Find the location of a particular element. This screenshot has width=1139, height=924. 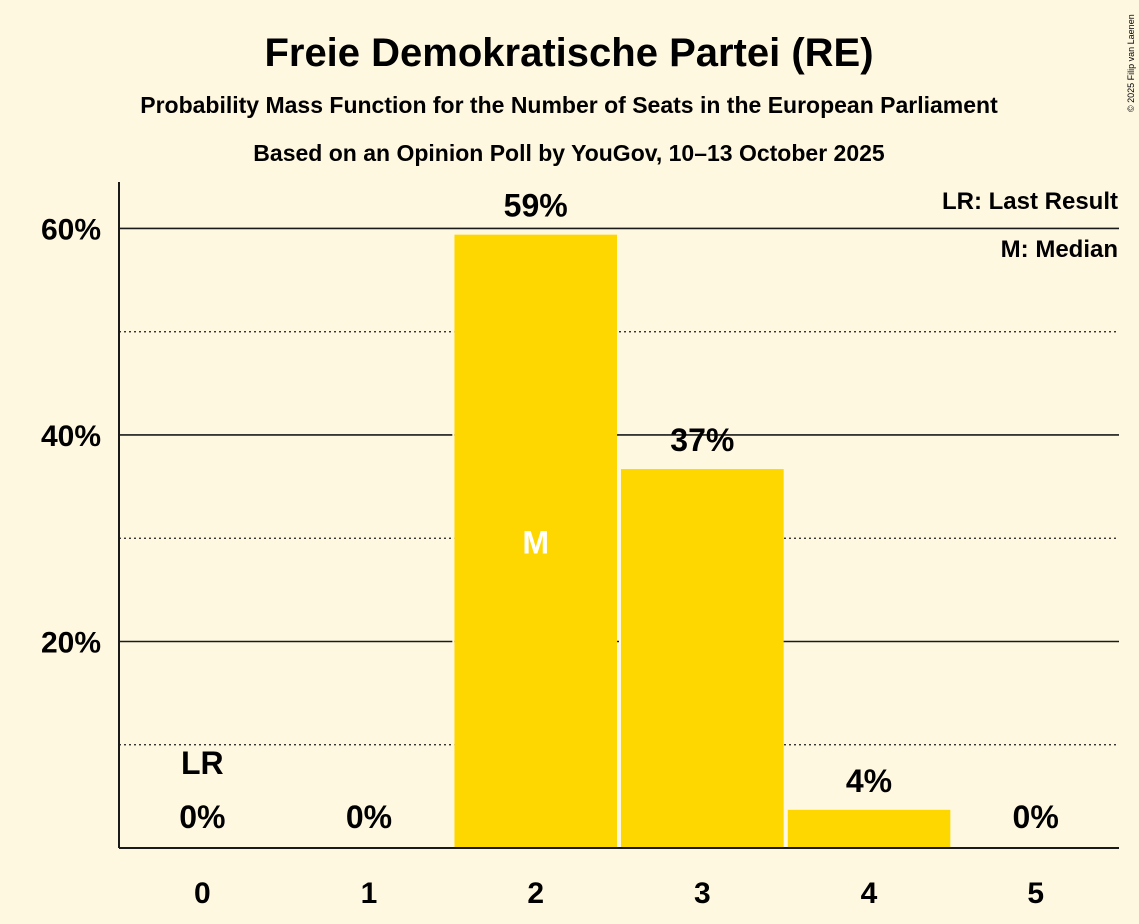

x-tick-label: 1 is located at coordinates (369, 893).